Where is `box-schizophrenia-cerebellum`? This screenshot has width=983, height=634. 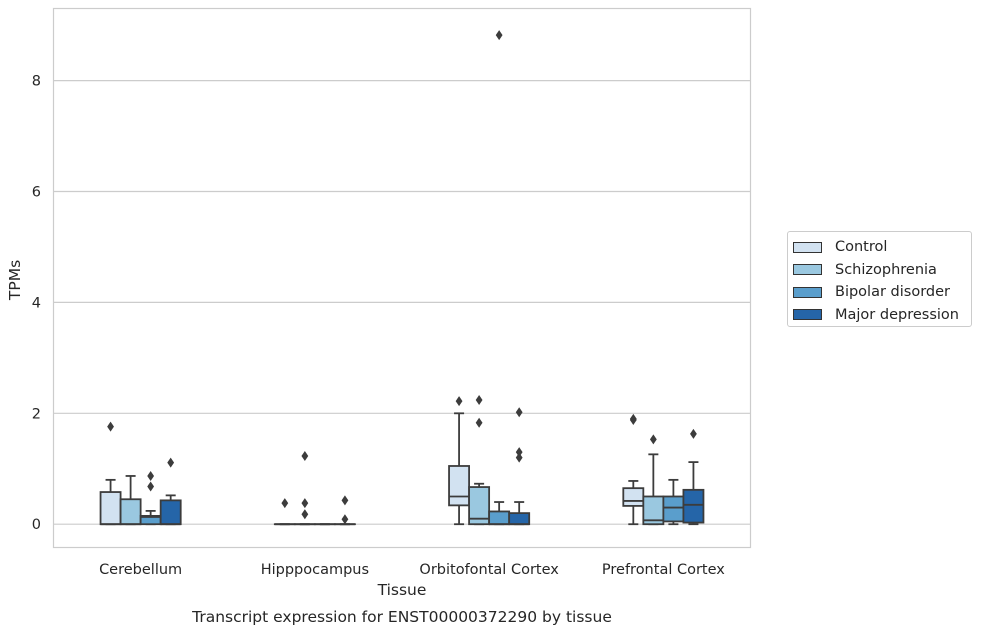
box-schizophrenia-cerebellum is located at coordinates (130, 500).